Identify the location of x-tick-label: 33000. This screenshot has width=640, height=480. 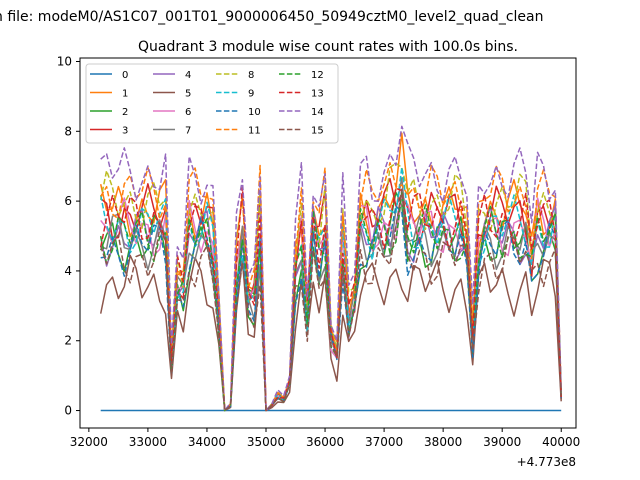
(148, 442).